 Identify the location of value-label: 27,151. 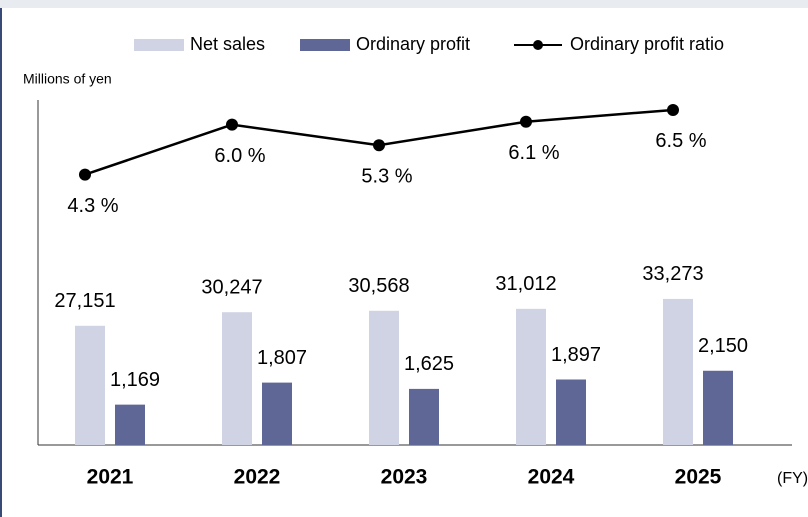
(84, 301).